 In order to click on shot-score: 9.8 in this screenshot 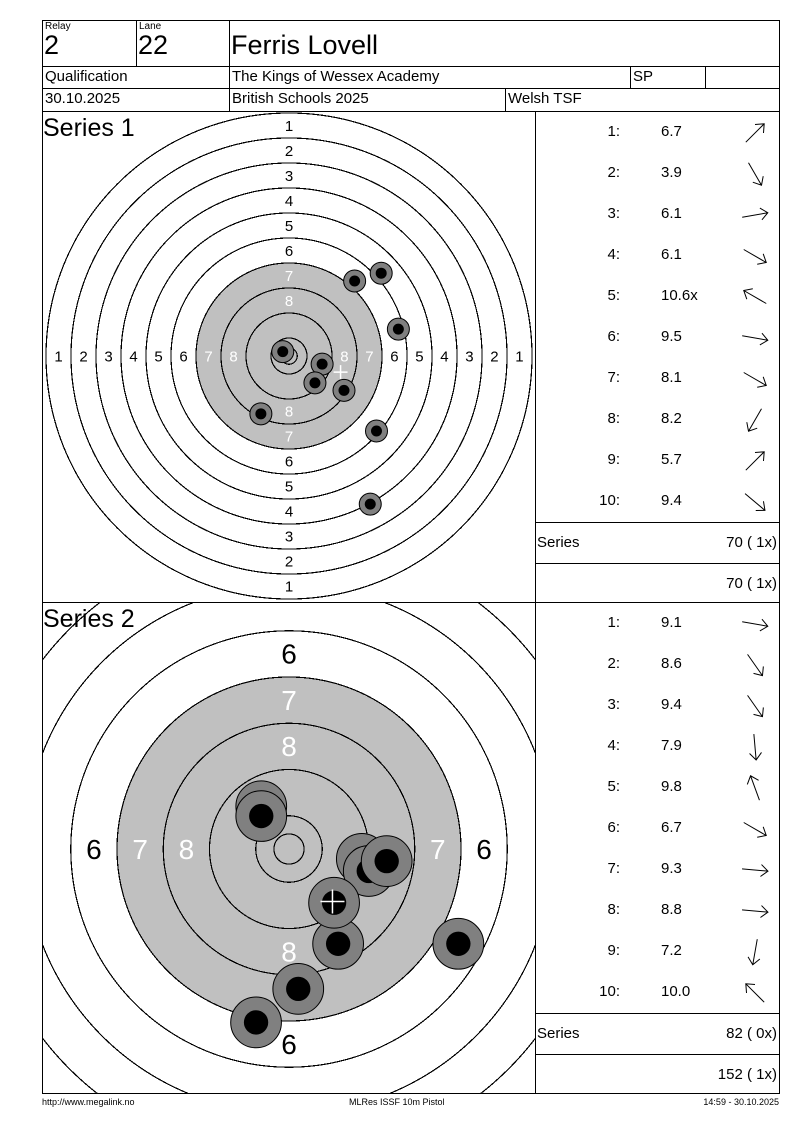, I will do `click(671, 786)`.